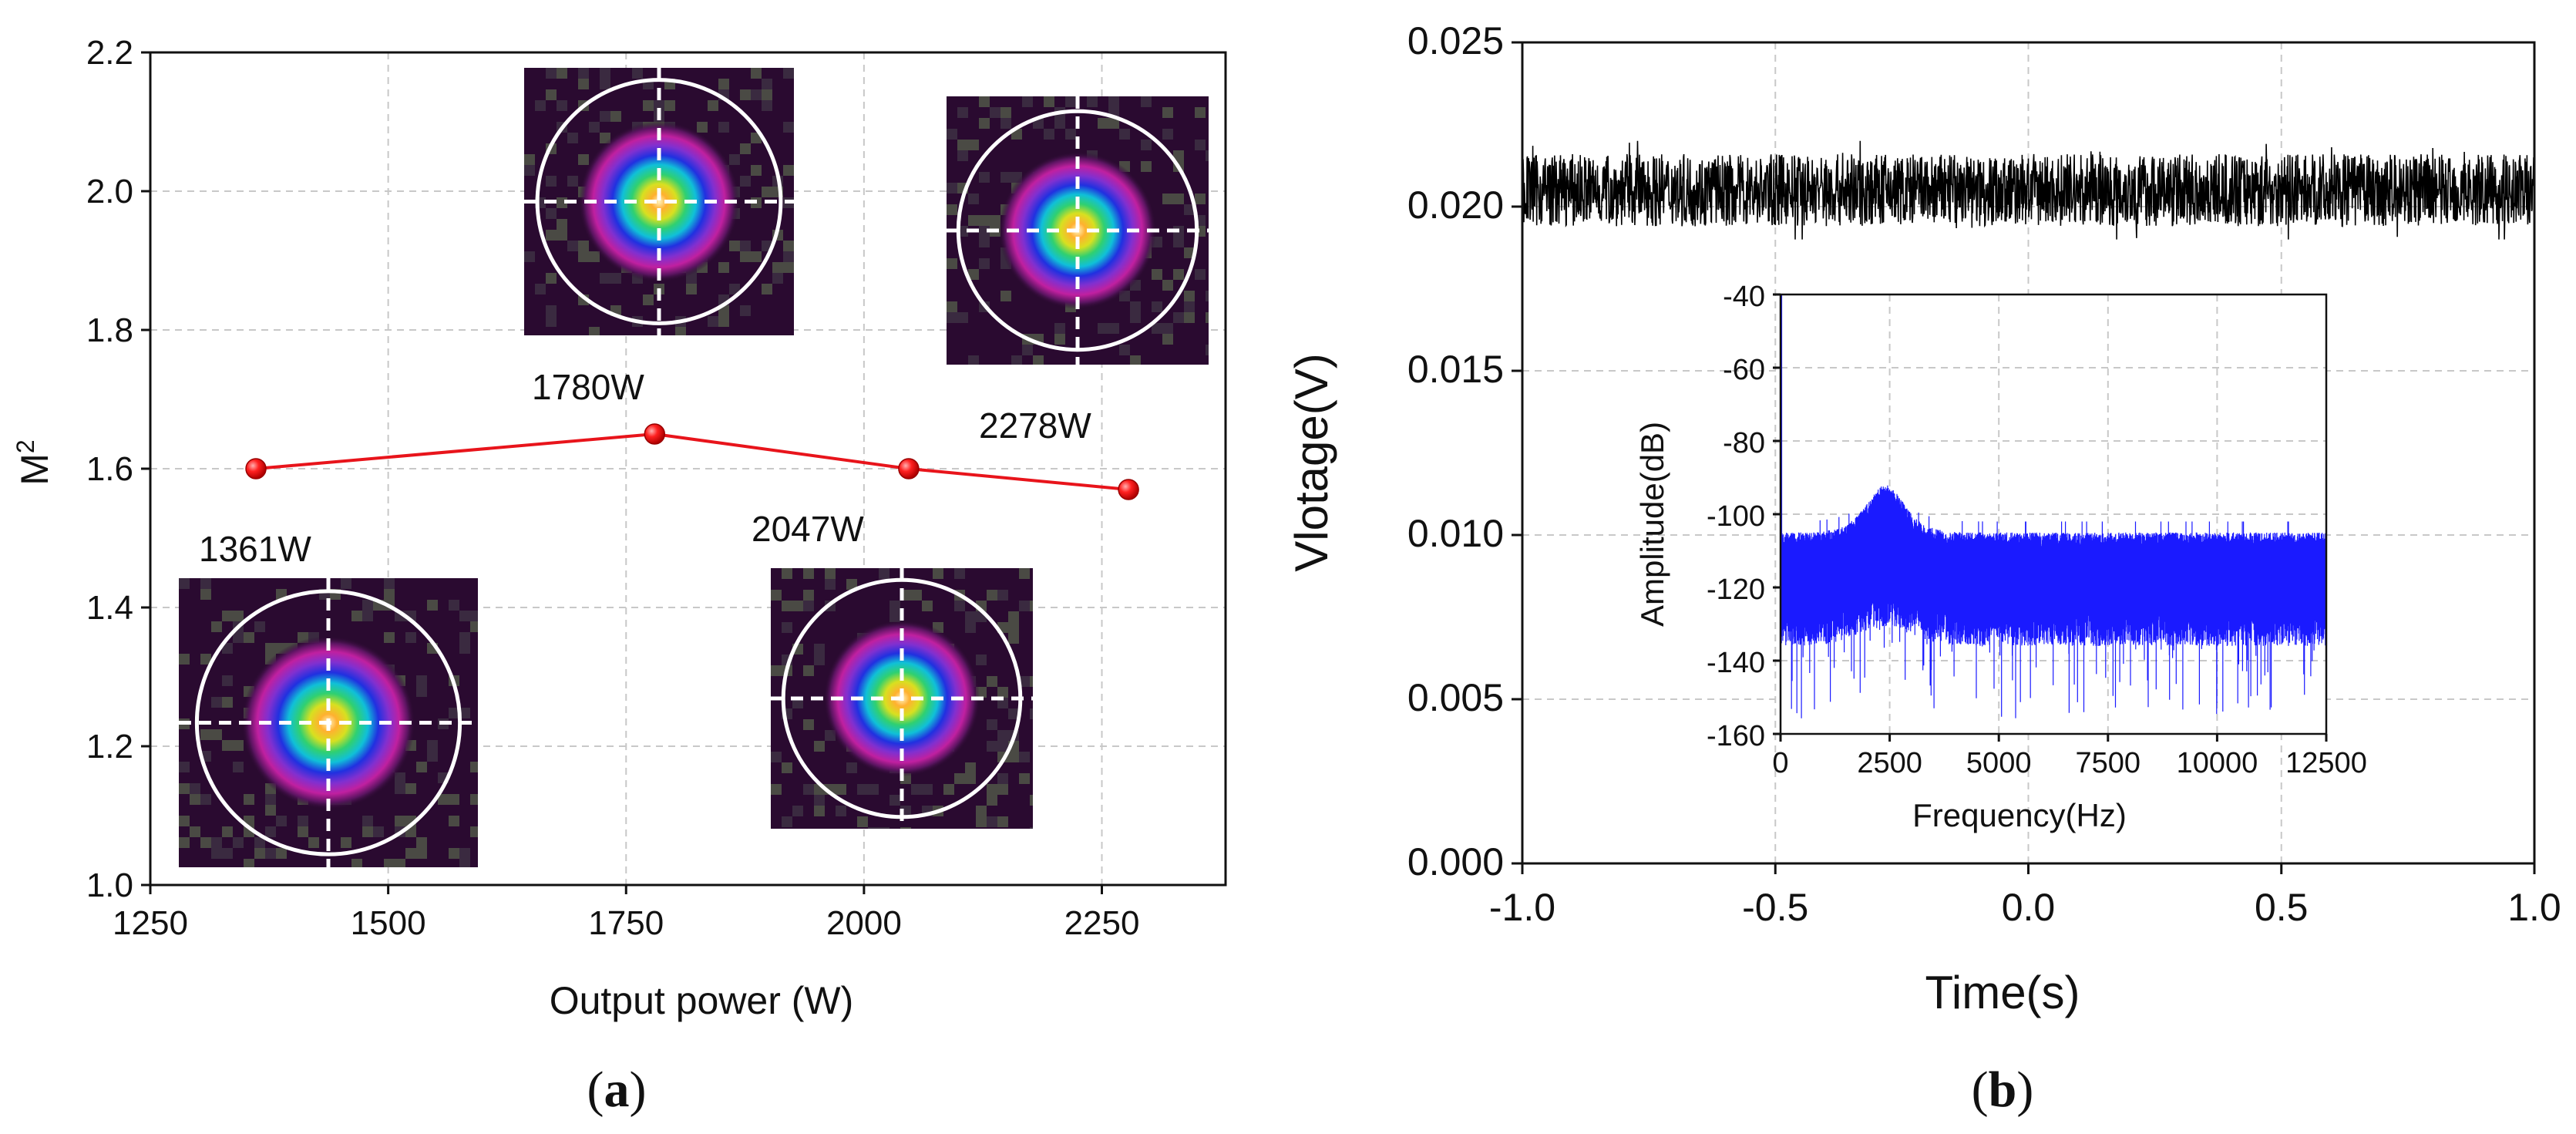 Image resolution: width=2576 pixels, height=1134 pixels. I want to click on y-tick-label: -80, so click(1744, 443).